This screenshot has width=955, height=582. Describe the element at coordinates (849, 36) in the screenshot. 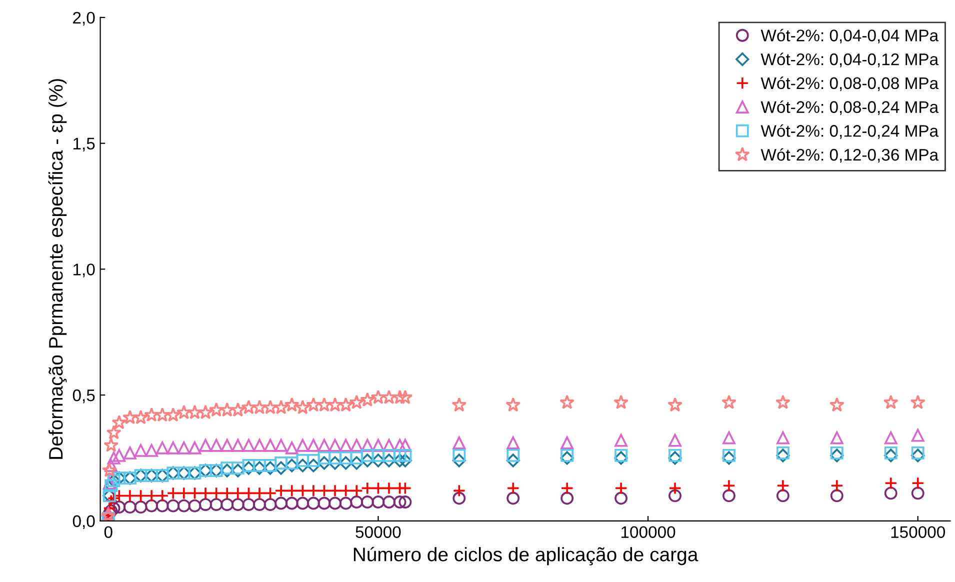

I see `legend-label: Wót-2%: 0,04-0,04 MPa` at that location.